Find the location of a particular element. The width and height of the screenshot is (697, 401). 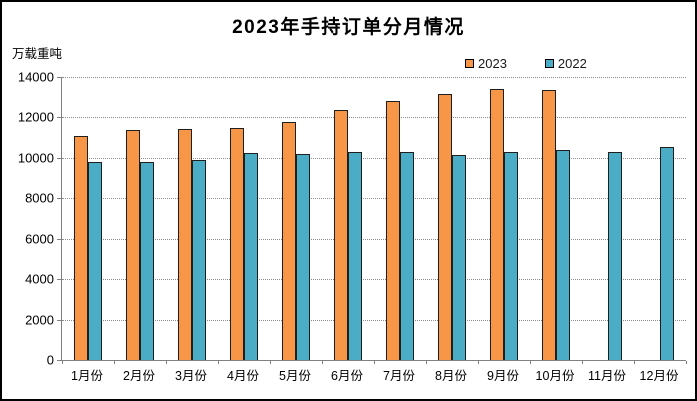

bar-2022-12月份 is located at coordinates (667, 253).